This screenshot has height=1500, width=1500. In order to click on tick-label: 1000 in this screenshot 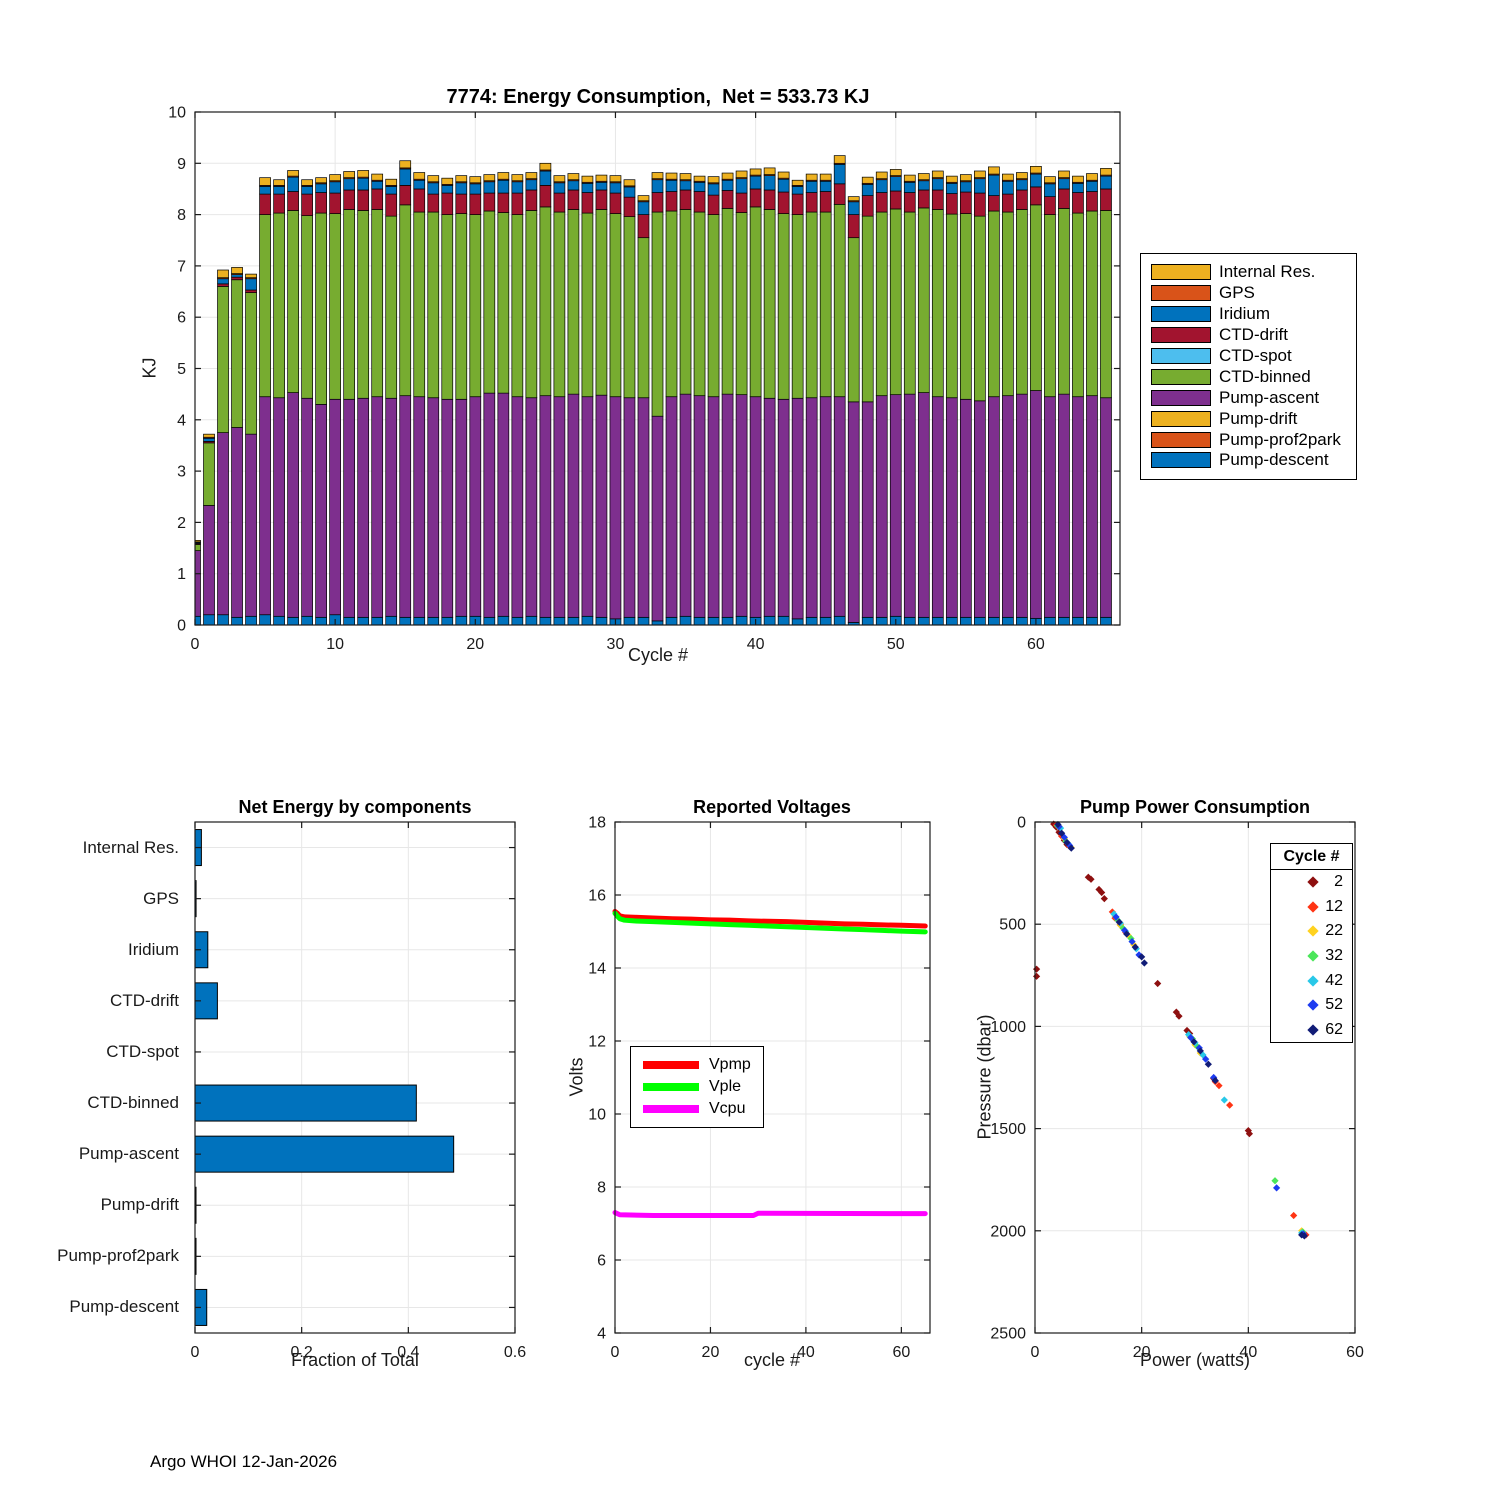, I will do `click(1008, 1027)`.